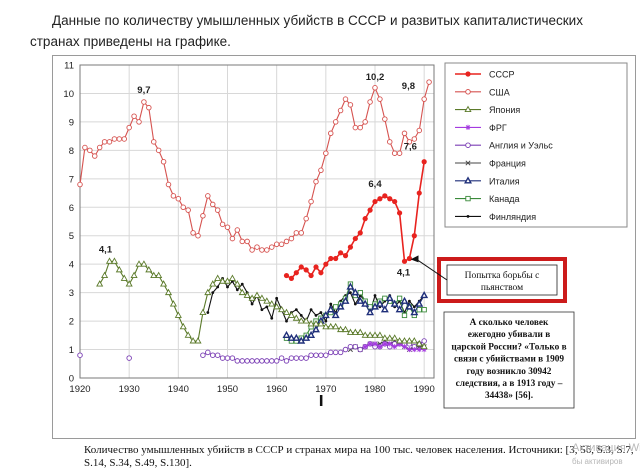  I want to click on legend-item: Англия и Уэльс, so click(504, 146).